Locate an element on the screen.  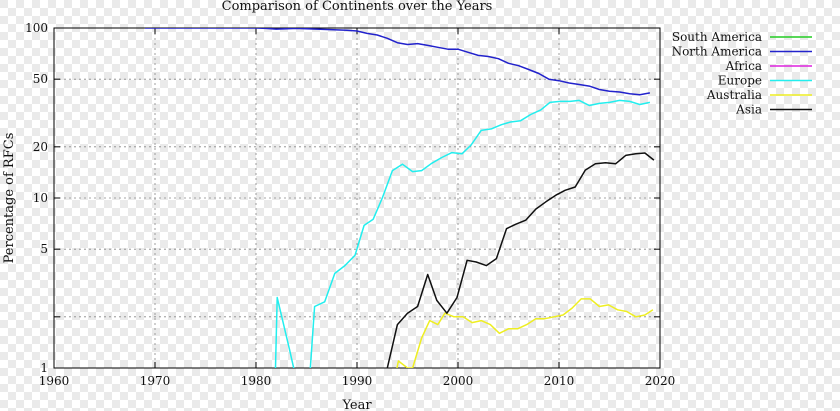
x-tick-label: 2010 is located at coordinates (559, 381).